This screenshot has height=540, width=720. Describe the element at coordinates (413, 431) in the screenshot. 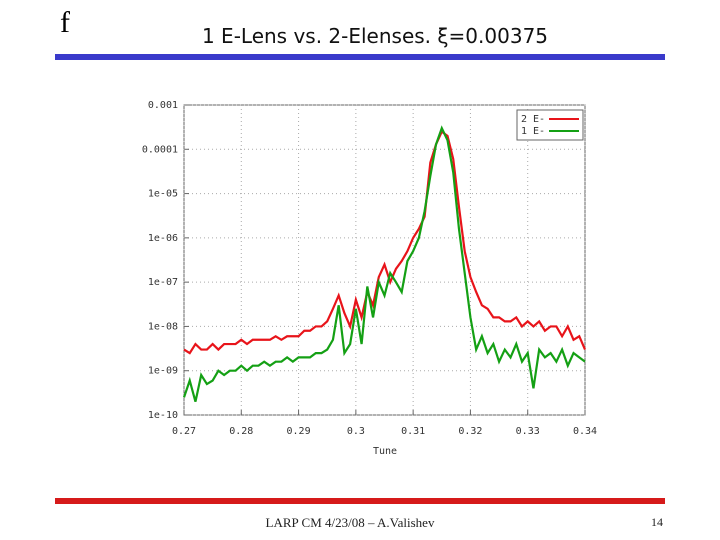

I see `x-tick-label: 0.31` at that location.